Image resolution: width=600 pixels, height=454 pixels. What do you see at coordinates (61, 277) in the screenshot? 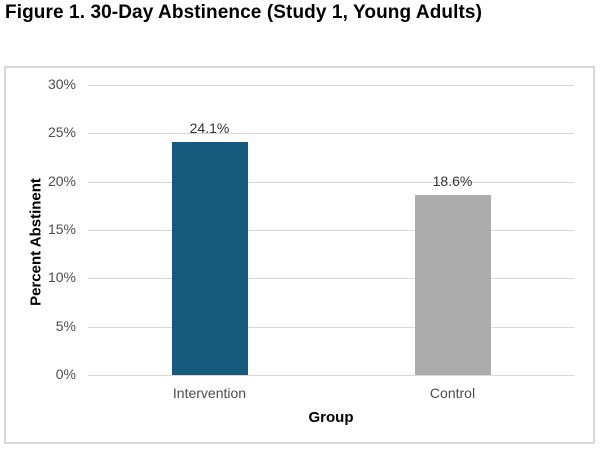
I see `y-tick-label-10%: 10%` at bounding box center [61, 277].